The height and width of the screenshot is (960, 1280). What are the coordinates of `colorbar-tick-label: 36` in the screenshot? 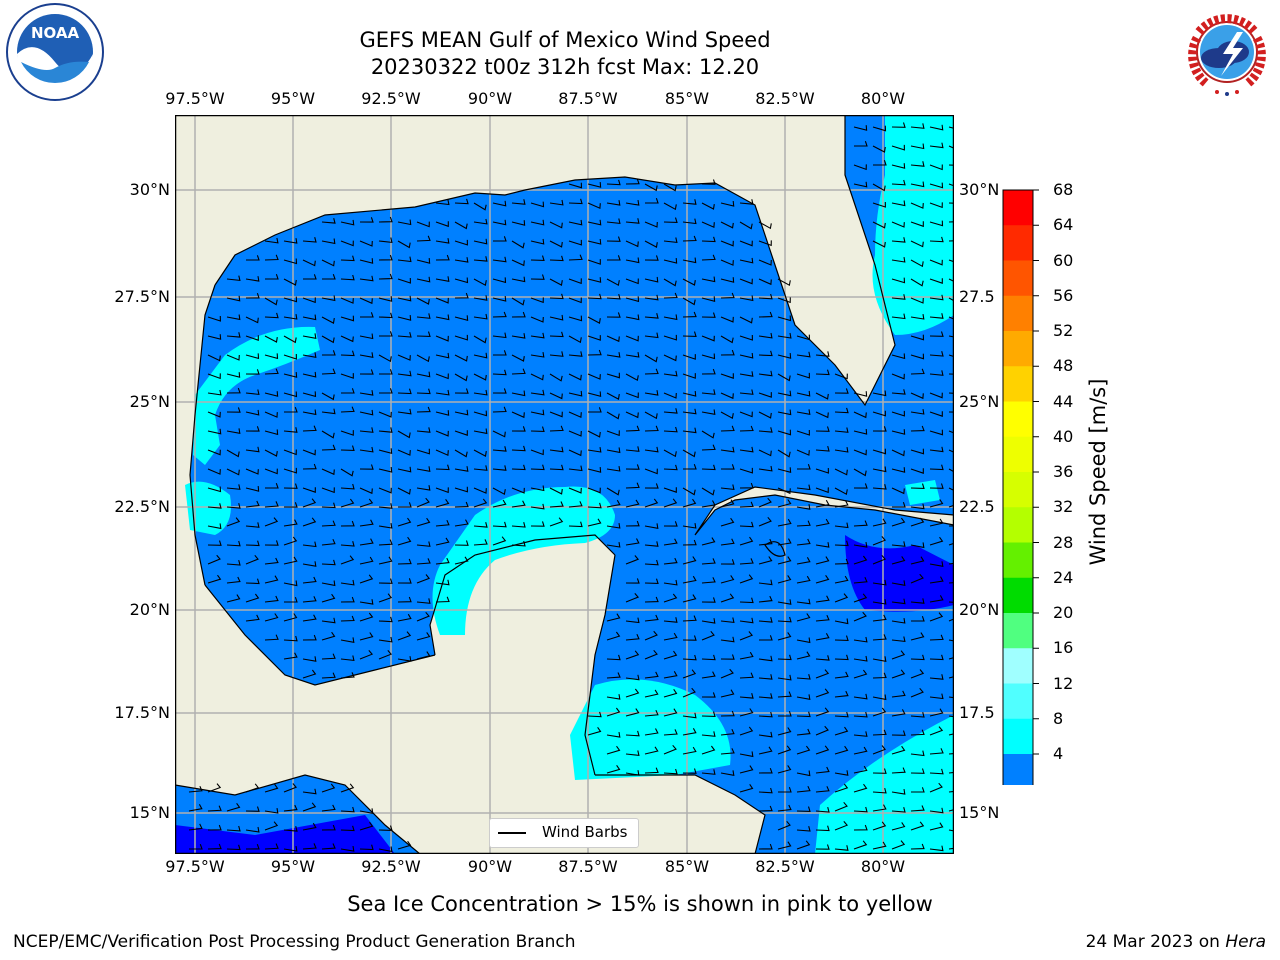 It's located at (1063, 471).